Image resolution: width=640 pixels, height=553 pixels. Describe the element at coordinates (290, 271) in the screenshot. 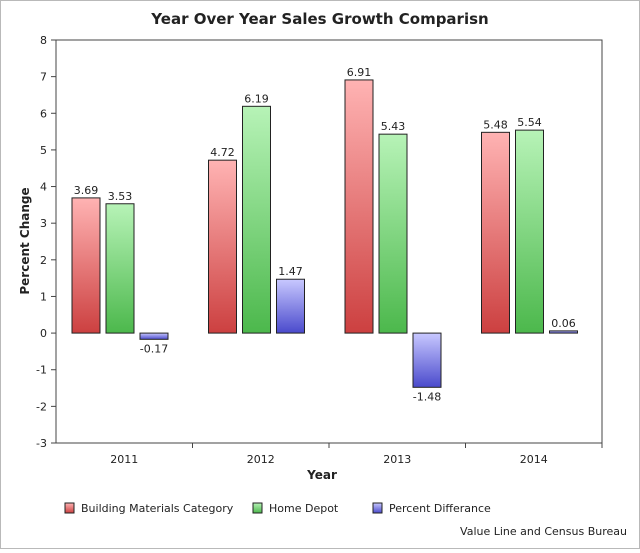

I see `data-label: 1.47` at that location.